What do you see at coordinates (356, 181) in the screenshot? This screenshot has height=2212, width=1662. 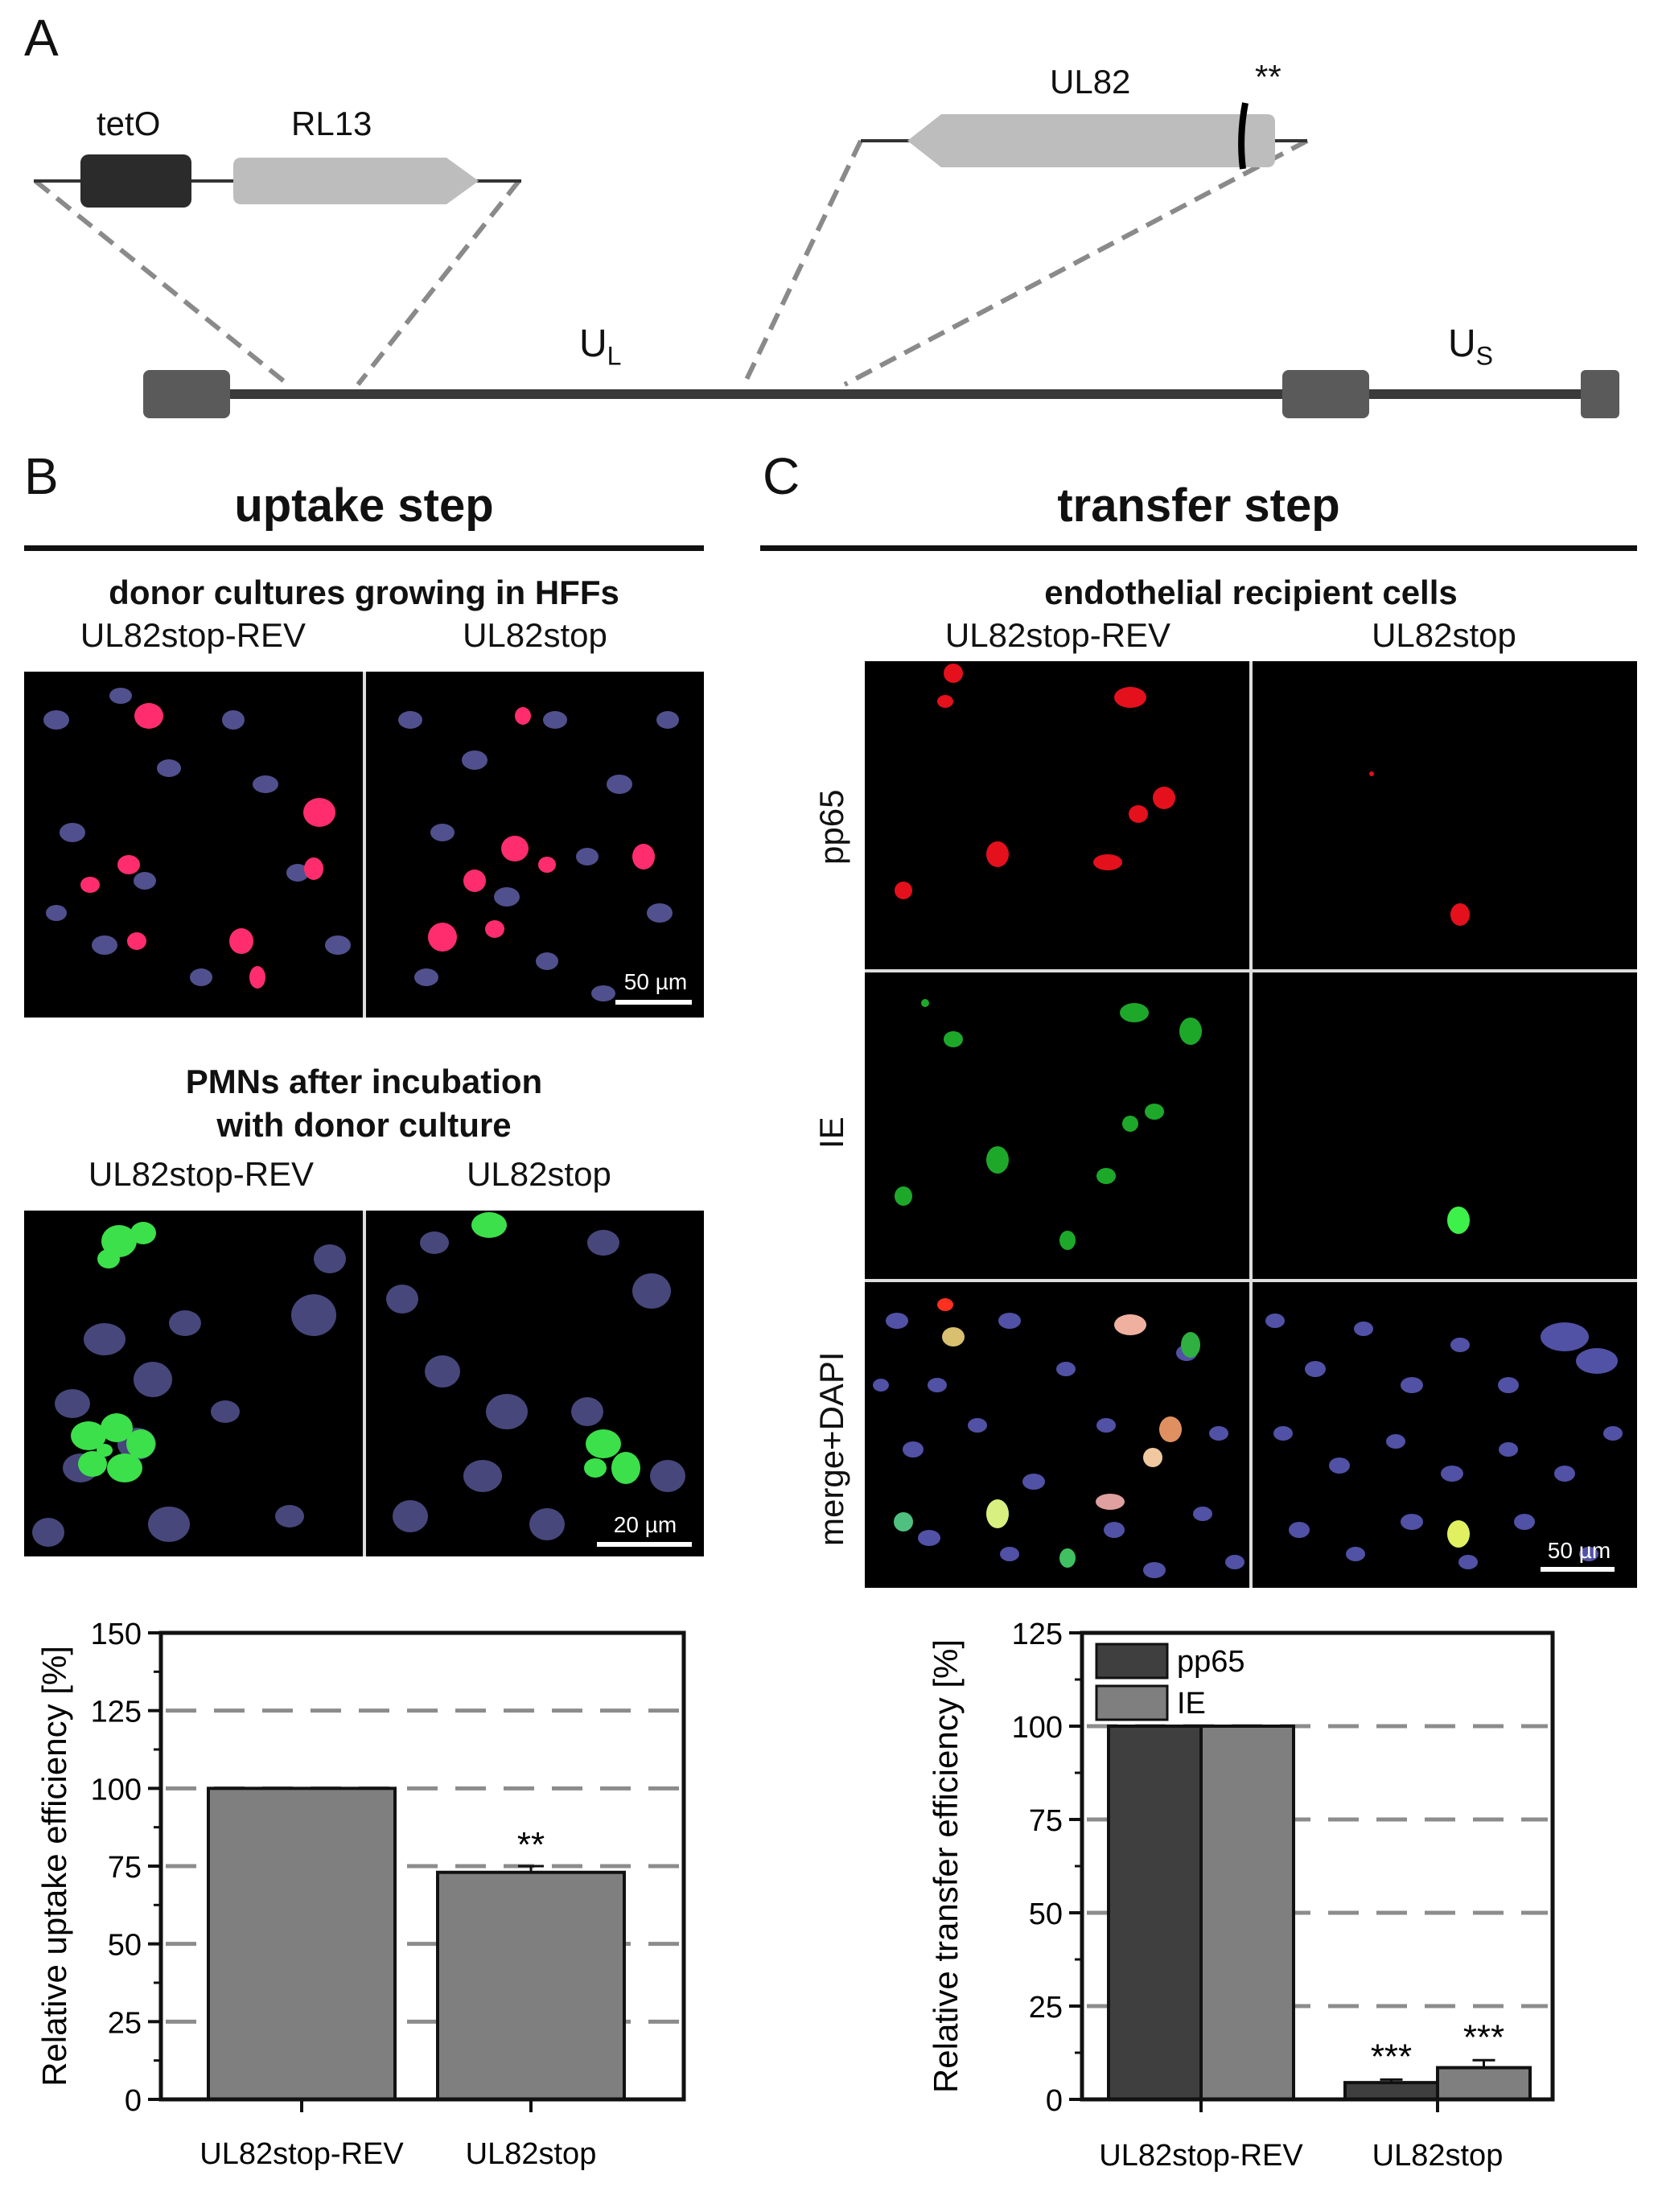 I see `rl13-arrow` at bounding box center [356, 181].